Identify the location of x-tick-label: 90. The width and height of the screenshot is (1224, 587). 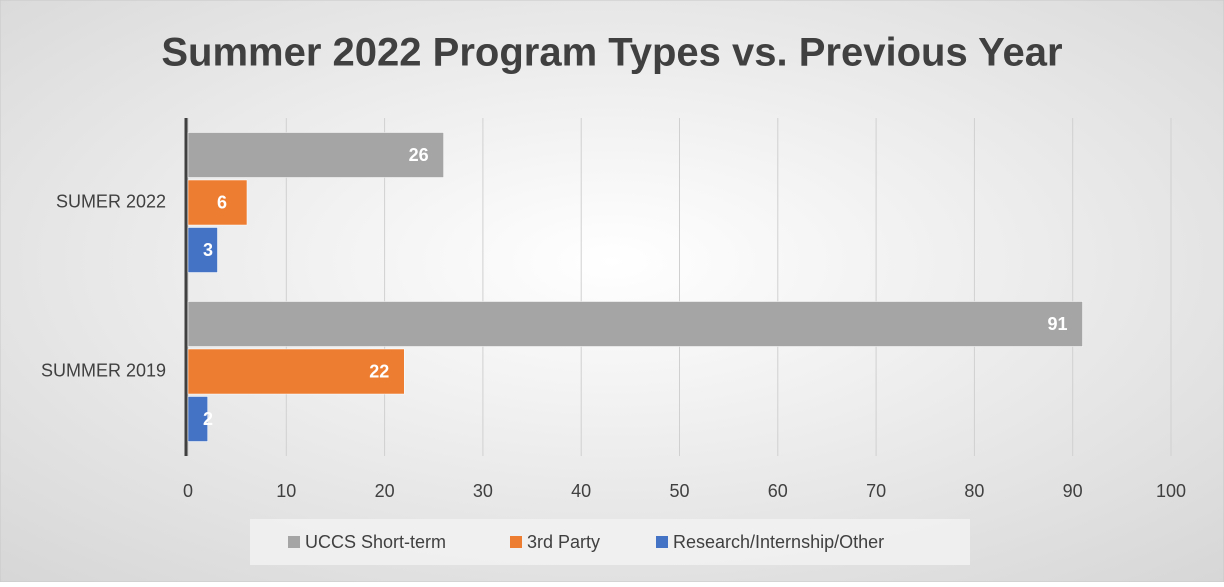
(1073, 491).